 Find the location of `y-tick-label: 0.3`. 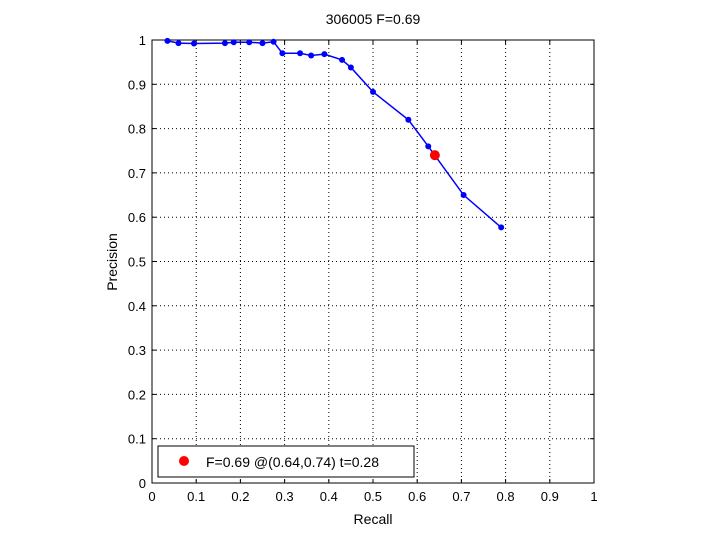

y-tick-label: 0.3 is located at coordinates (137, 350).